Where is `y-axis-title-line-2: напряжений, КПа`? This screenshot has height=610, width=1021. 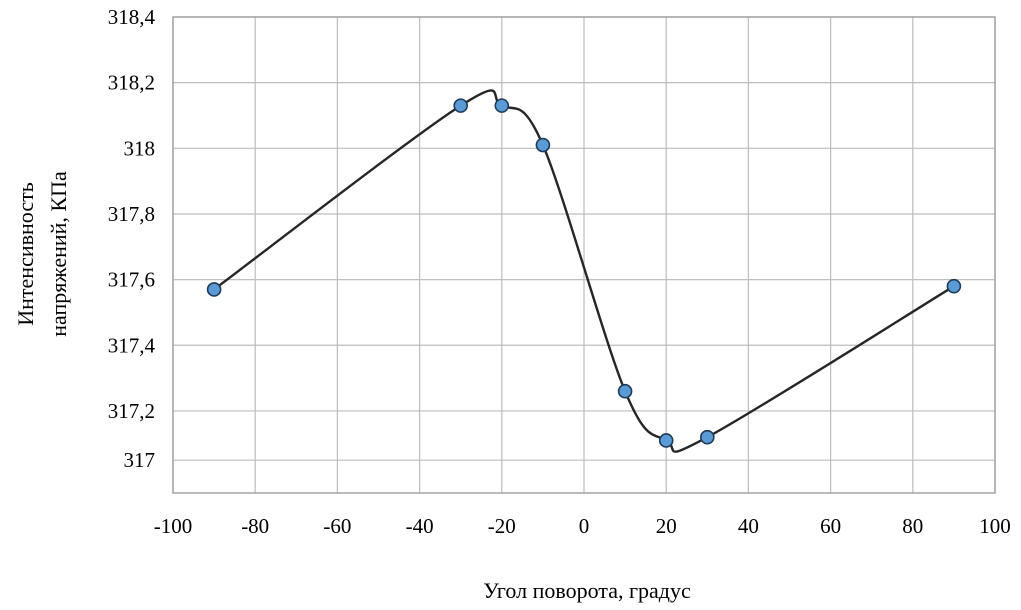
y-axis-title-line-2: напряжений, КПа is located at coordinates (58, 254).